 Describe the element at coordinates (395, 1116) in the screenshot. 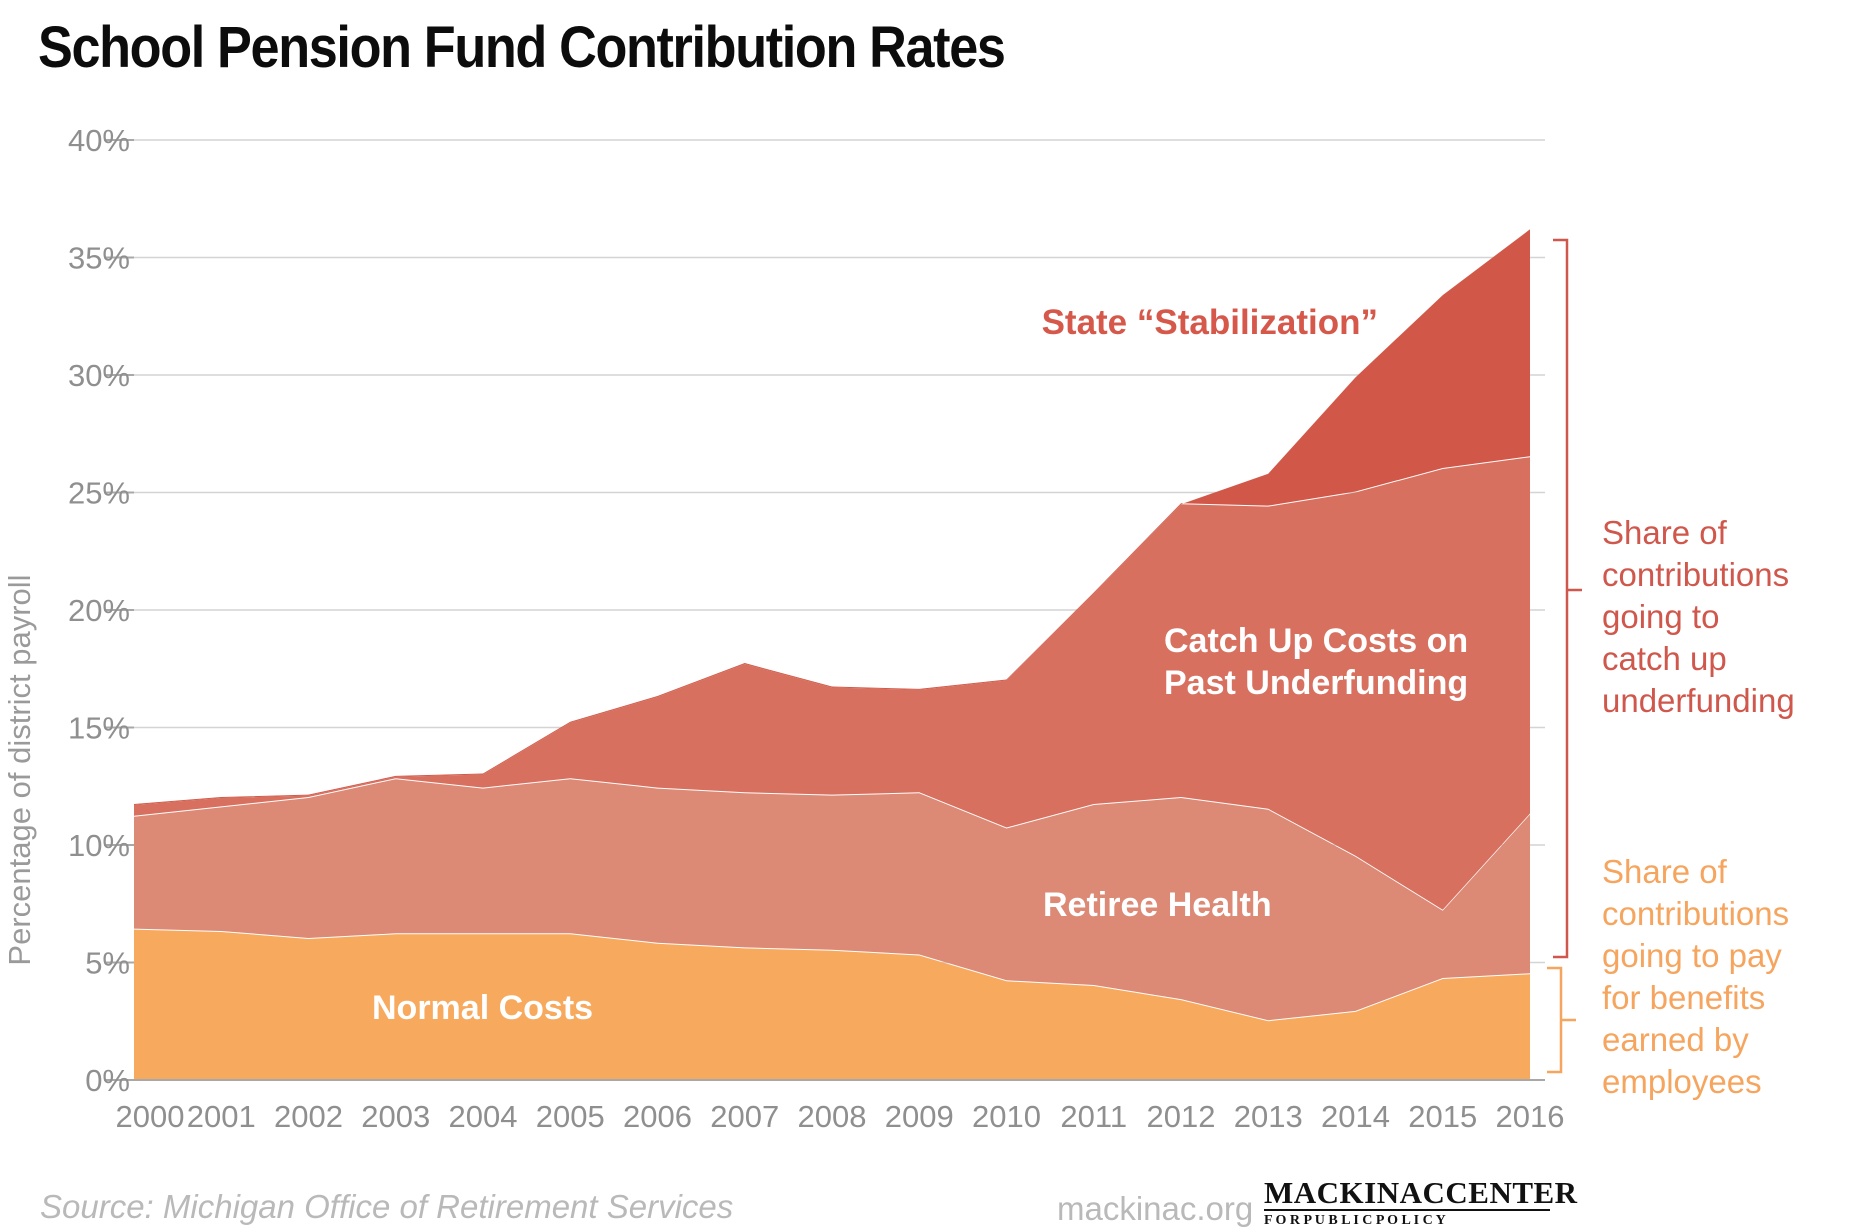

I see `x-tick-label: 2003` at that location.